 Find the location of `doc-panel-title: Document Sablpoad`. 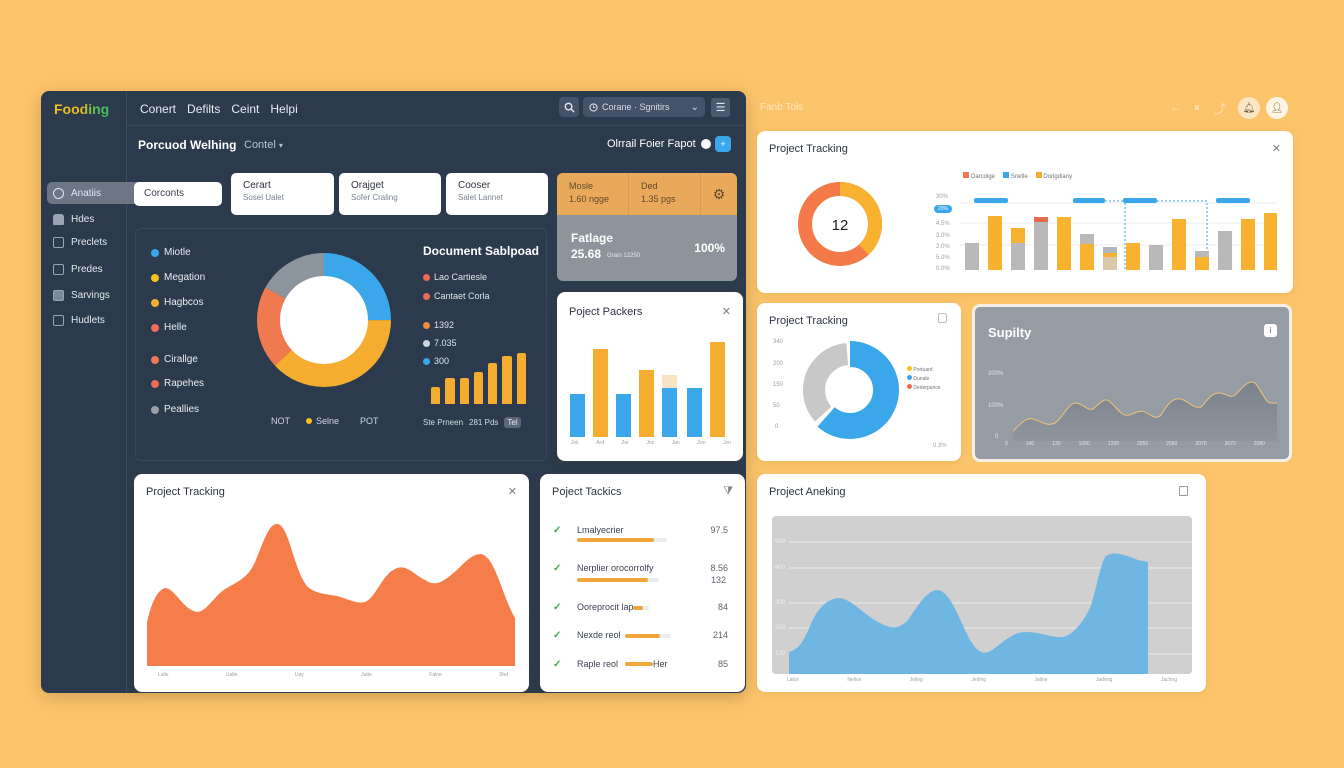

doc-panel-title: Document Sablpoad is located at coordinates (481, 251).